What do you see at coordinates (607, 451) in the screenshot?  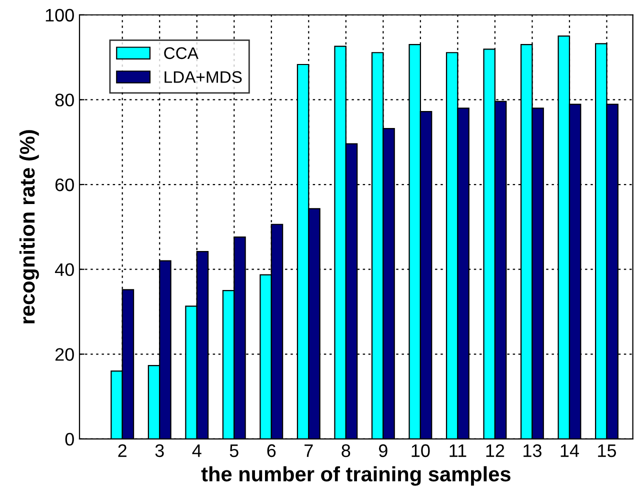 I see `x-tick-label: 15` at bounding box center [607, 451].